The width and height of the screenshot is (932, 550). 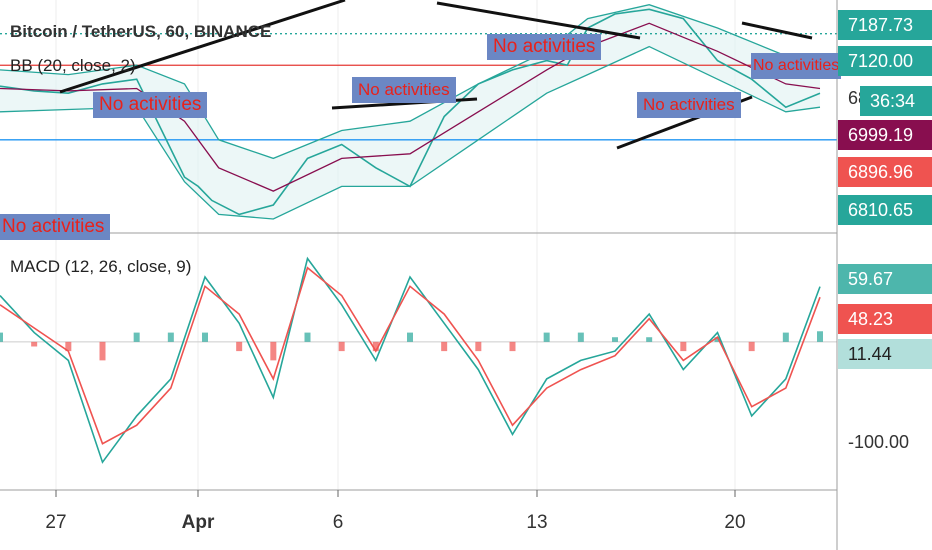 I want to click on macd-axis-label: -100.00, so click(x=879, y=442).